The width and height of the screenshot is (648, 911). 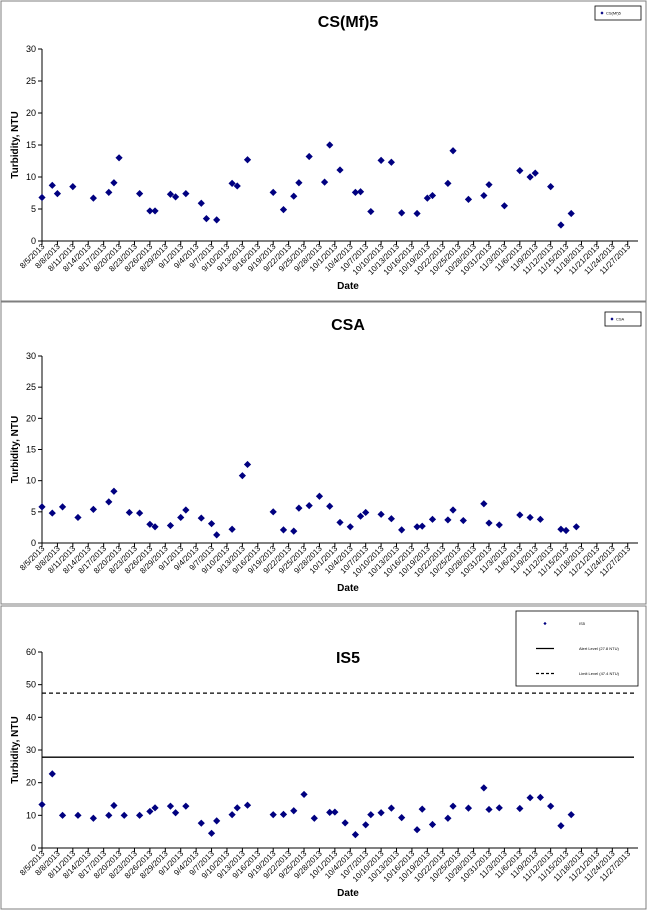 What do you see at coordinates (31, 685) in the screenshot?
I see `y-tick-label: 50` at bounding box center [31, 685].